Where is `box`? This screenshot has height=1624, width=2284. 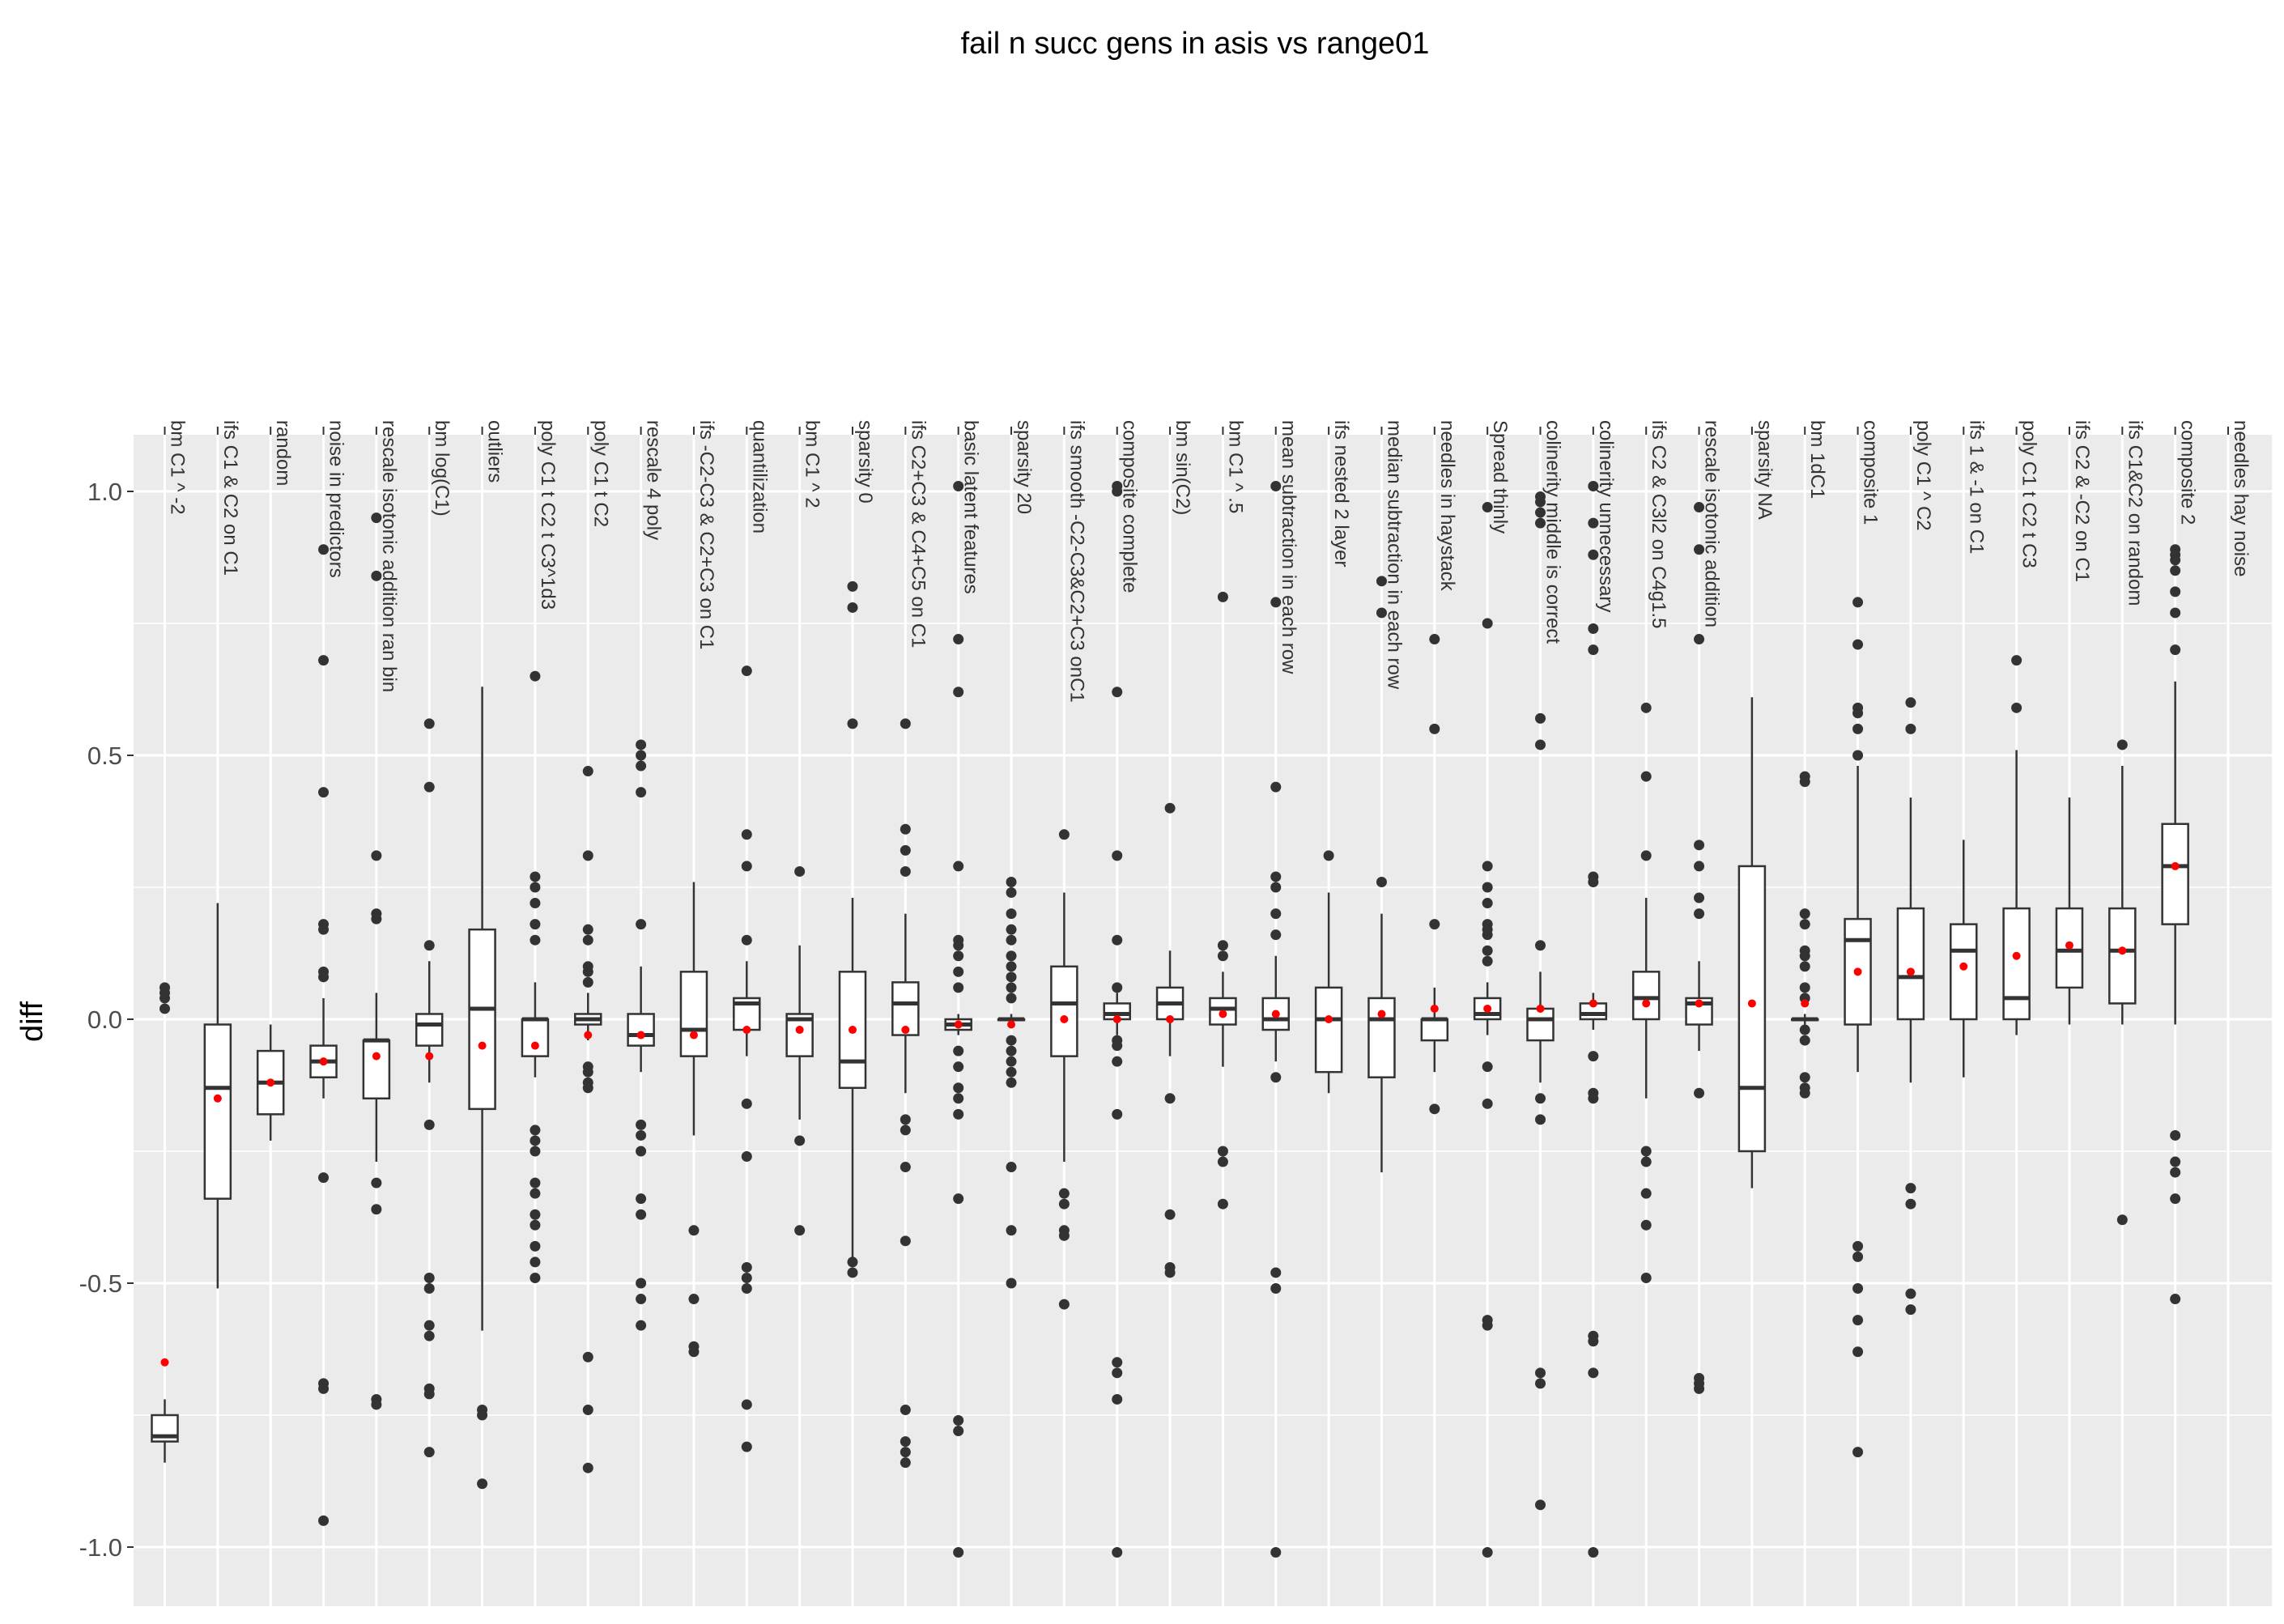 box is located at coordinates (693, 1014).